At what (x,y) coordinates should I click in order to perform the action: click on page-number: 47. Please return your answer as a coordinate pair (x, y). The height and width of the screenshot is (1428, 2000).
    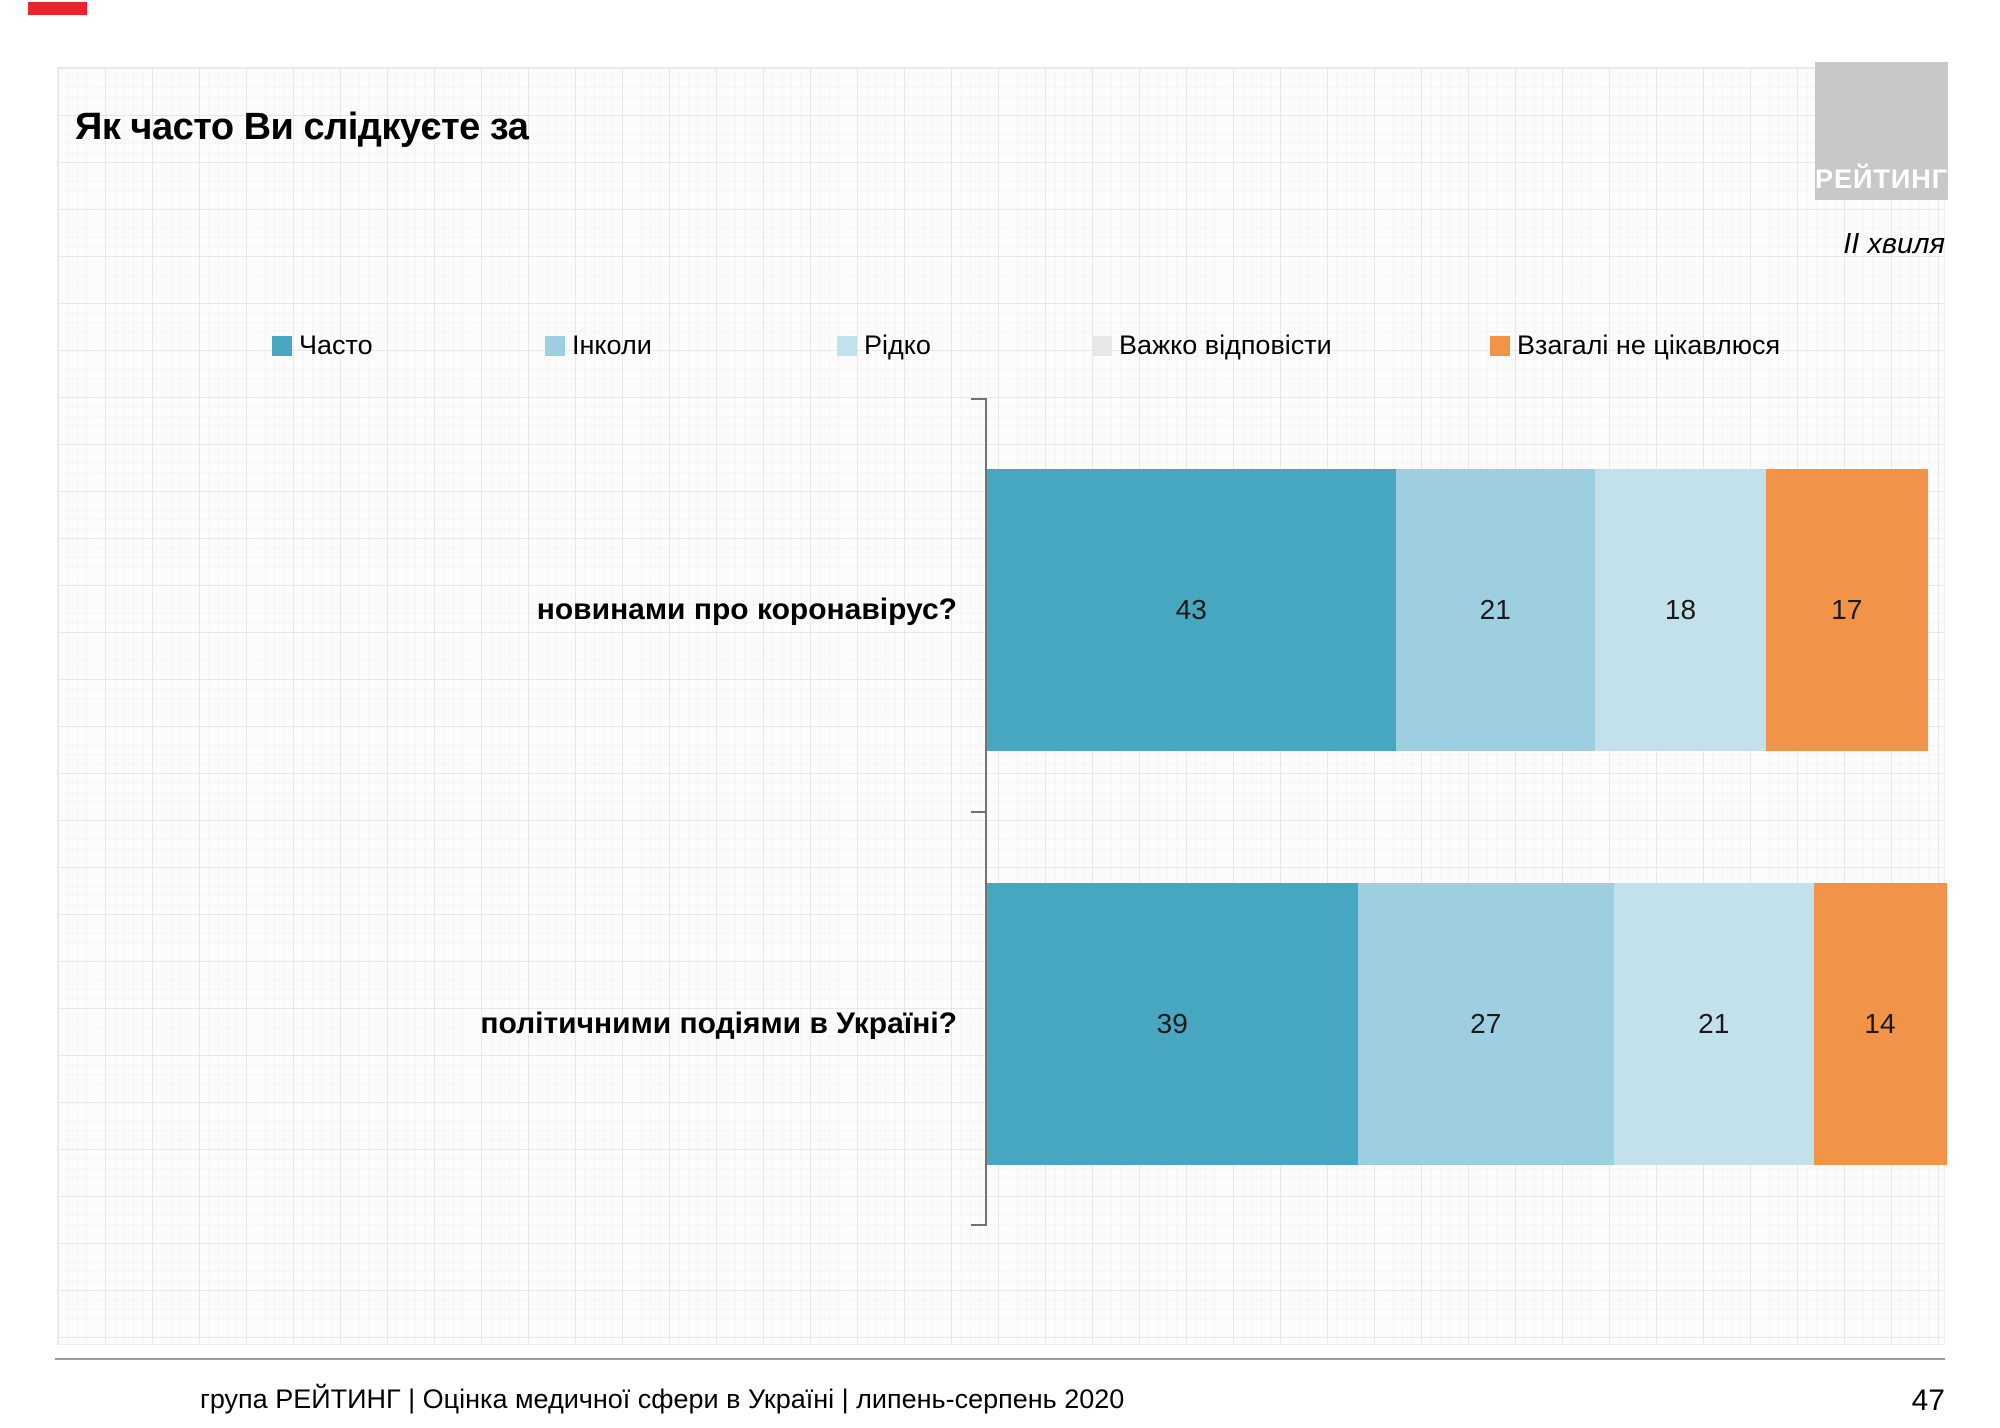
    Looking at the image, I should click on (1928, 1400).